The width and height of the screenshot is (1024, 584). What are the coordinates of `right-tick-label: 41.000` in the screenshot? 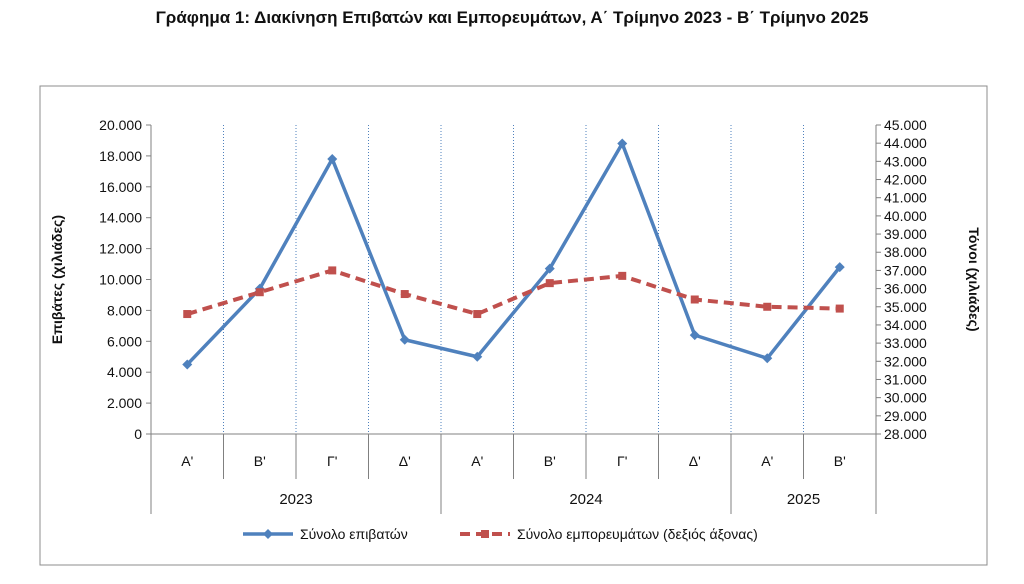 It's located at (905, 198).